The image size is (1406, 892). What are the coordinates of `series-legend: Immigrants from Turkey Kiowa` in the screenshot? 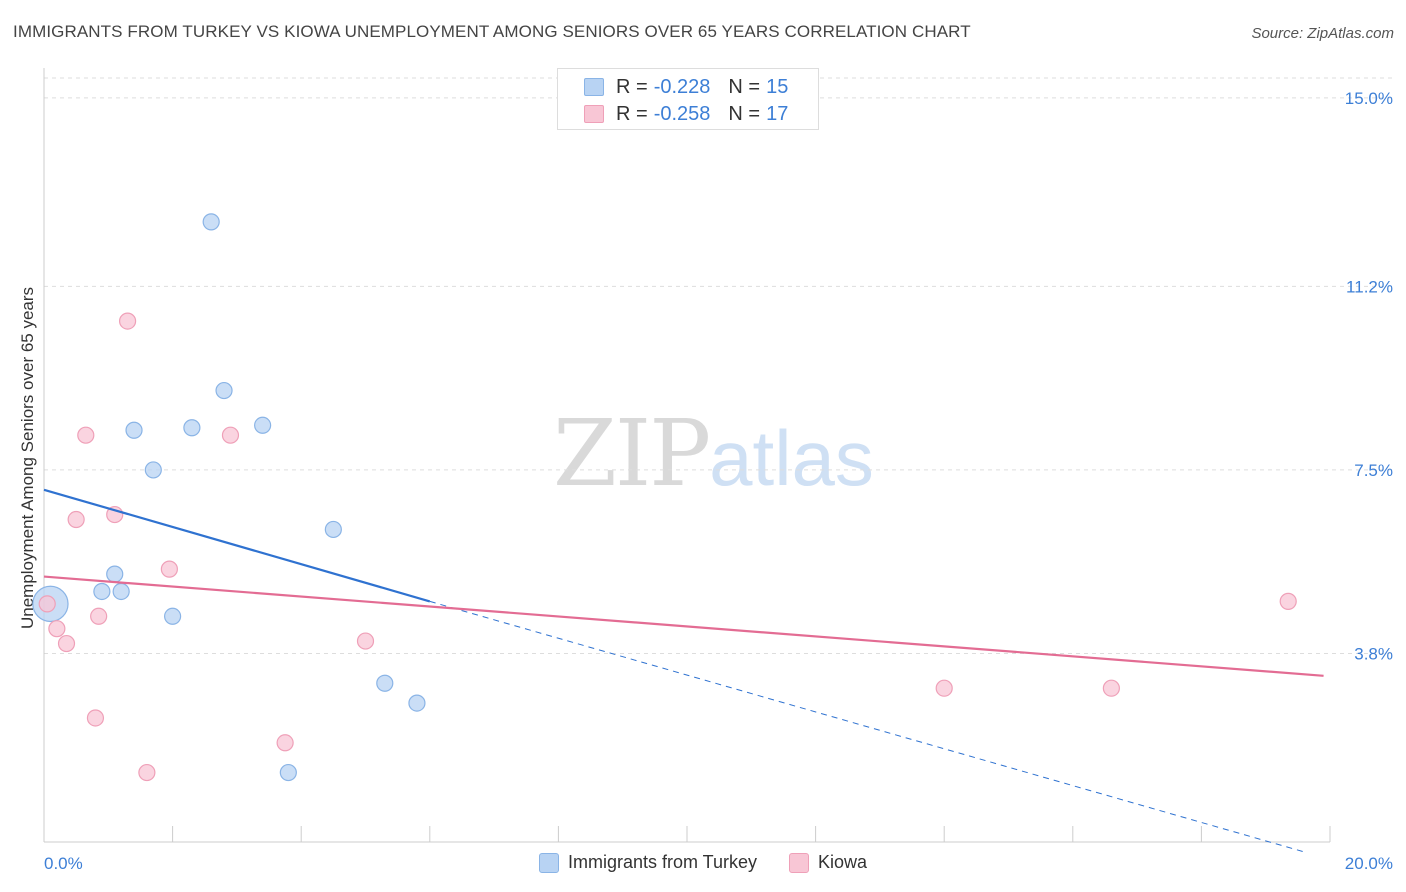 It's located at (703, 862).